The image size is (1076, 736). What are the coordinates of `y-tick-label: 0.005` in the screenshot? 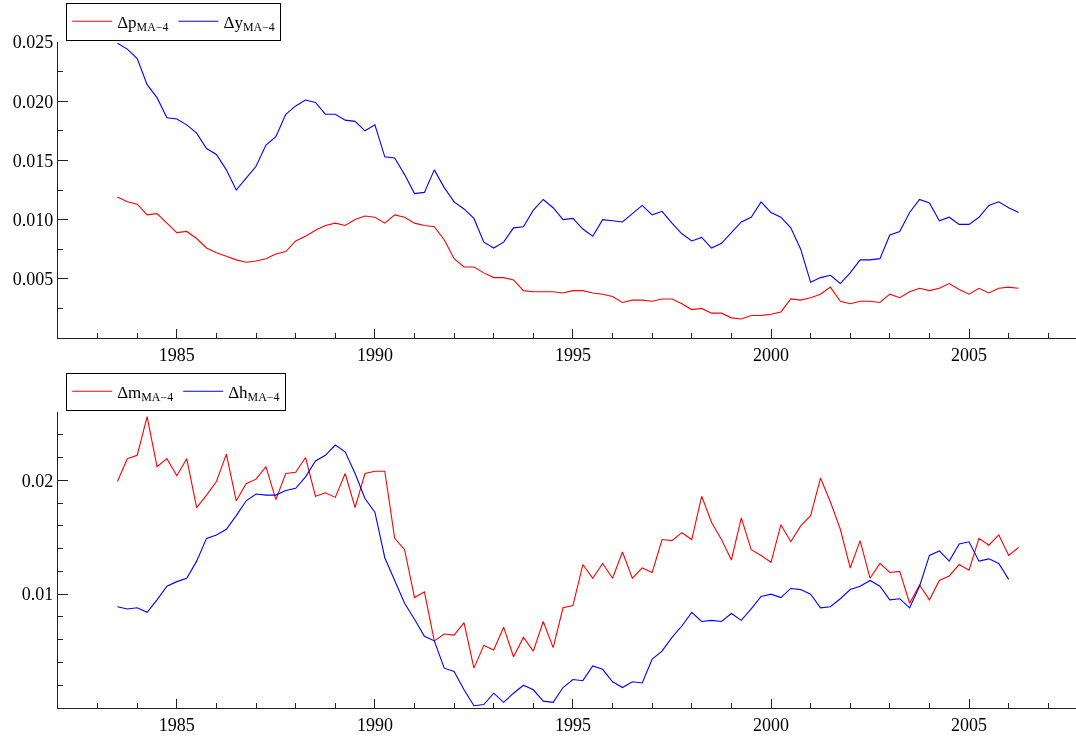 It's located at (33, 279).